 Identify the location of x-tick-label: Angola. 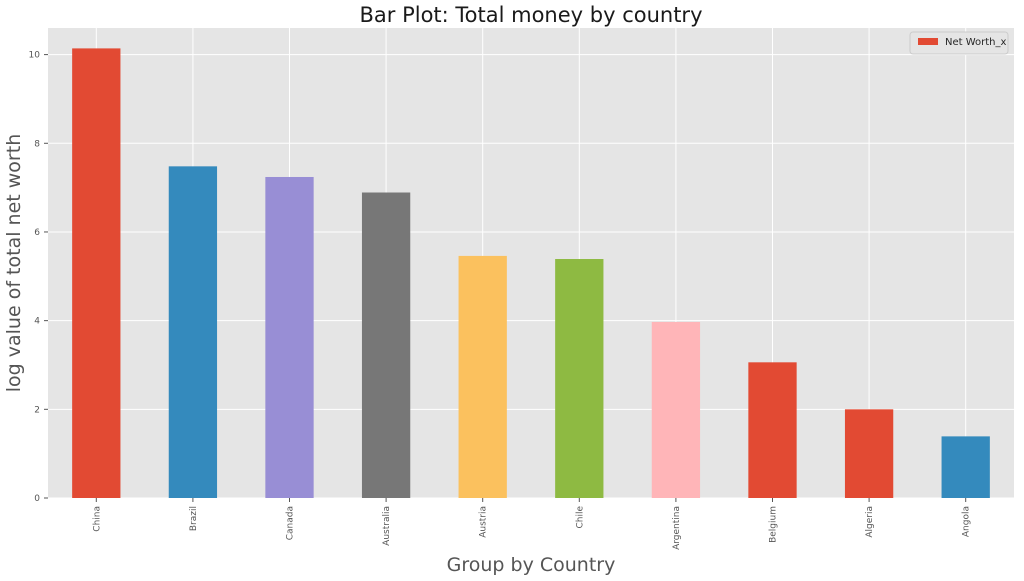
(967, 521).